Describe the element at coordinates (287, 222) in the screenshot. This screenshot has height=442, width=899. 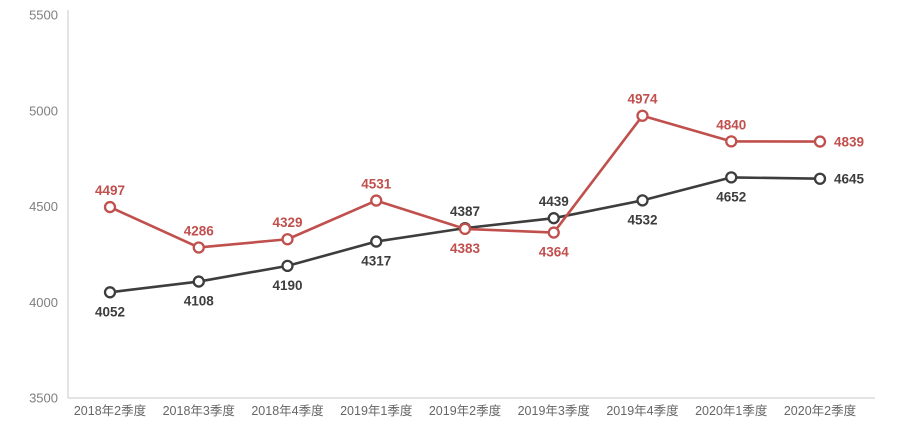
I see `red-series-data-label: 4329` at that location.